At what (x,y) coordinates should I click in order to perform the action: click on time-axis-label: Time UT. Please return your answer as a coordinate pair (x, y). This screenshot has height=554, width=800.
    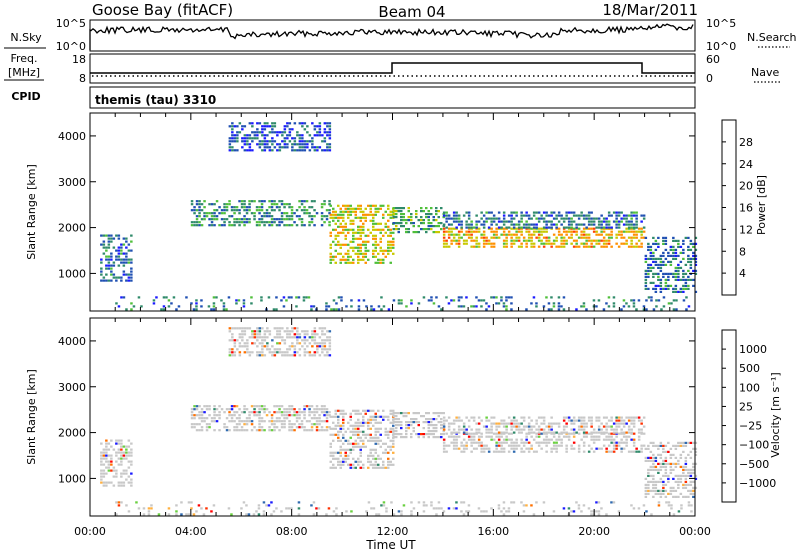
    Looking at the image, I should click on (390, 545).